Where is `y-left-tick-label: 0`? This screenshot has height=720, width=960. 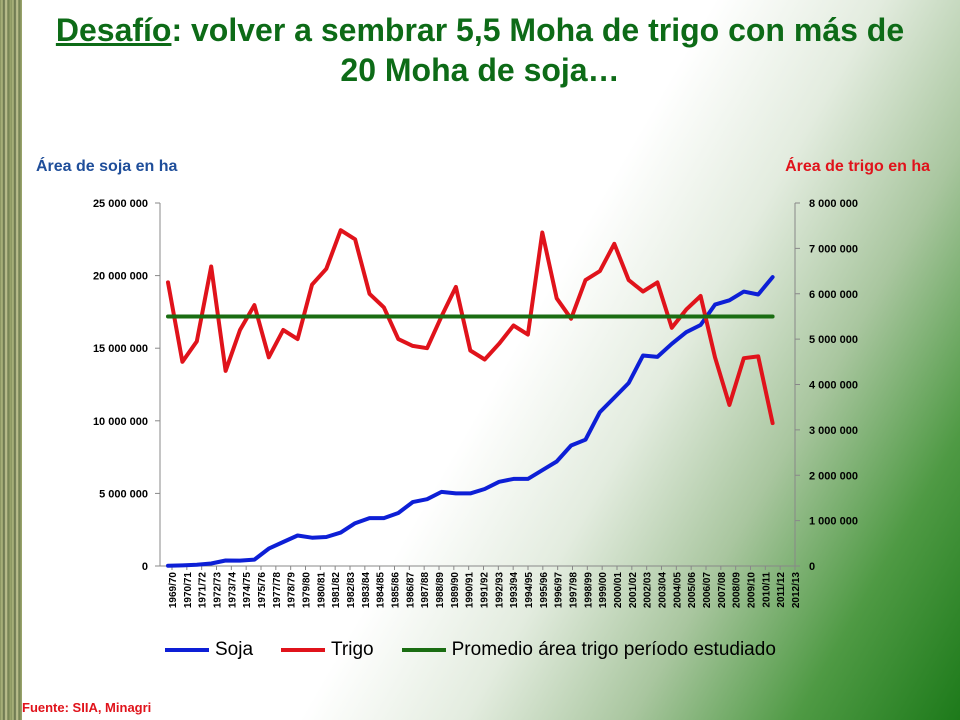 y-left-tick-label: 0 is located at coordinates (145, 567).